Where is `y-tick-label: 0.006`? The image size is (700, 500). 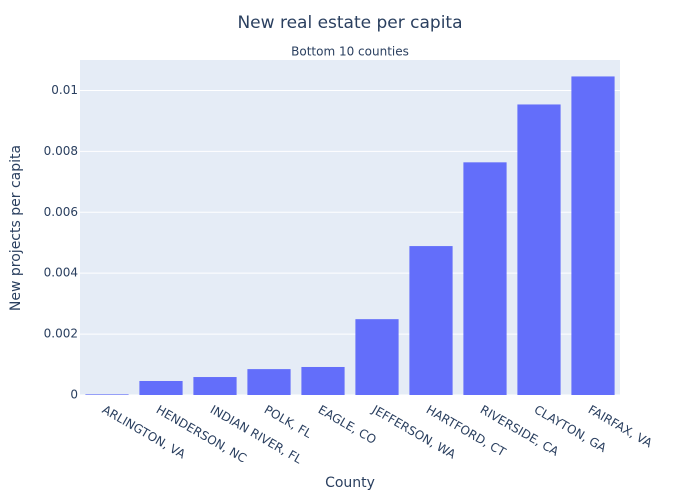
y-tick-label: 0.006 is located at coordinates (61, 212).